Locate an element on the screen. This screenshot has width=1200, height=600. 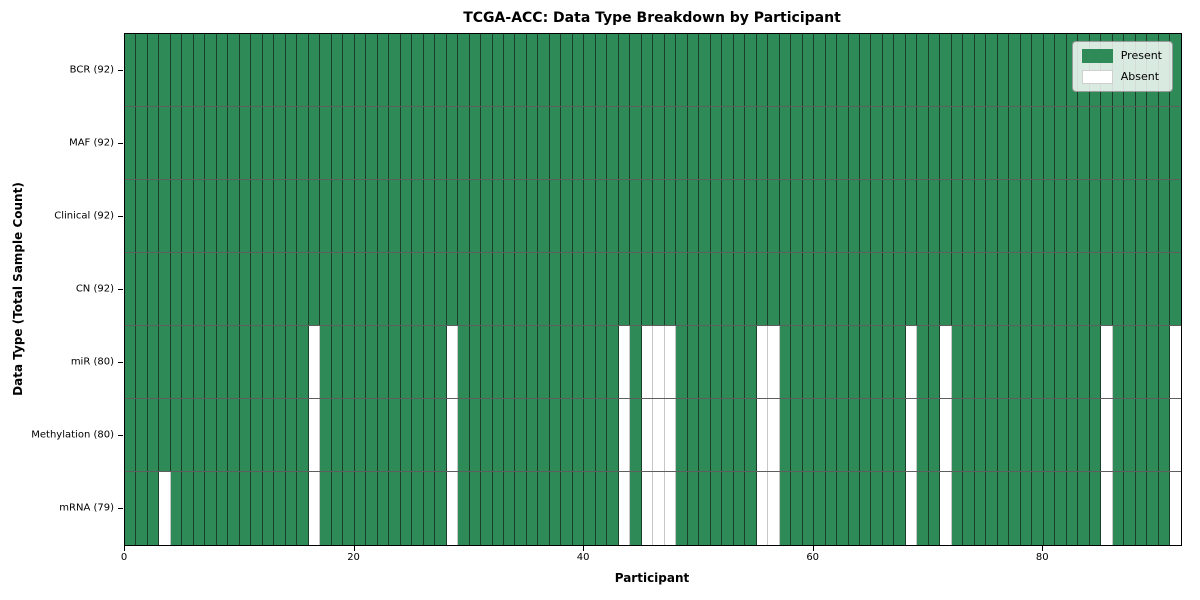
legend-item-present: Present is located at coordinates (1121, 56).